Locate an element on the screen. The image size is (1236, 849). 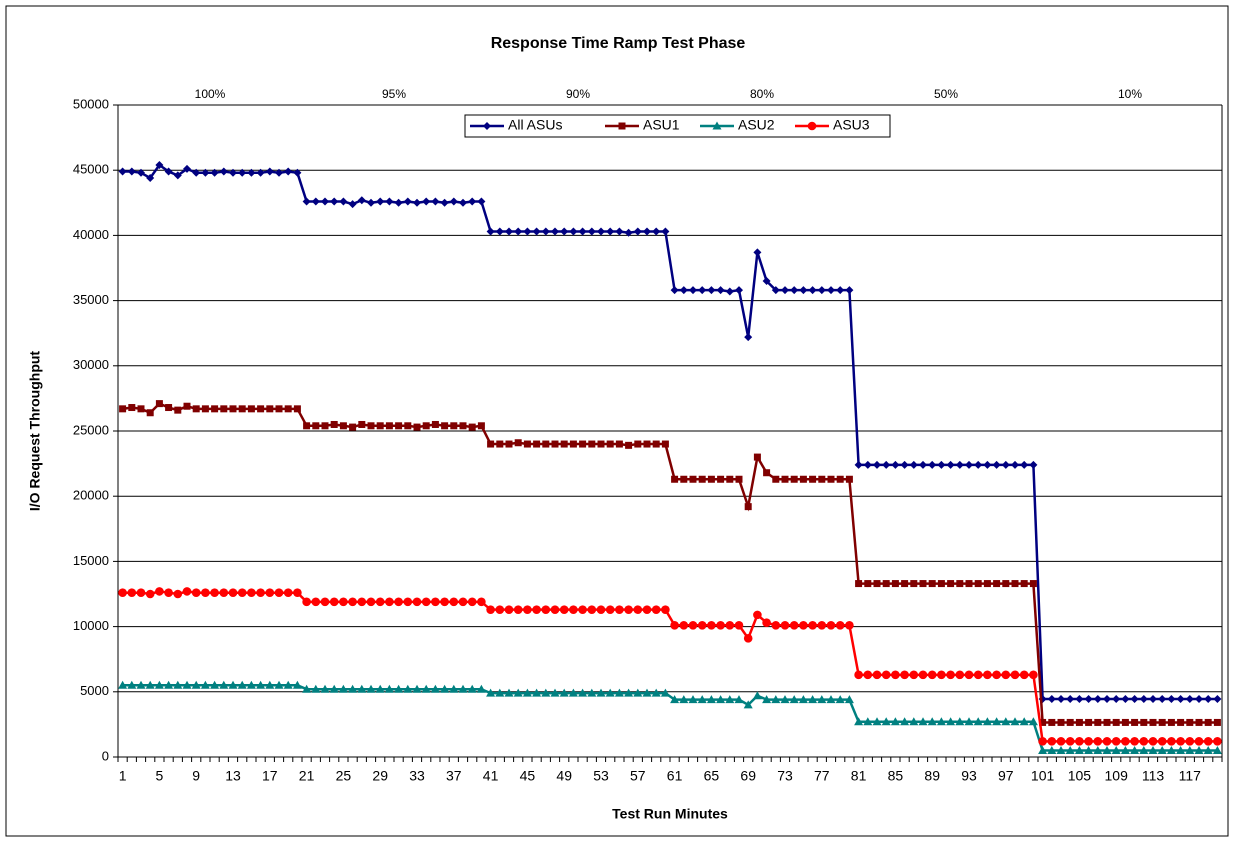
x-tick-label: 89 is located at coordinates (932, 776).